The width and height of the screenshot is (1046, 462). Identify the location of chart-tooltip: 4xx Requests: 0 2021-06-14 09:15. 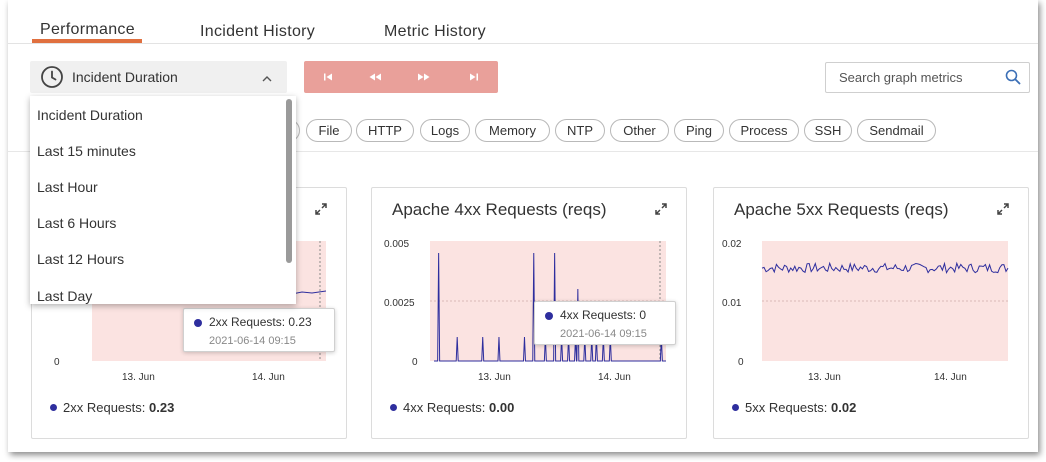
(605, 323).